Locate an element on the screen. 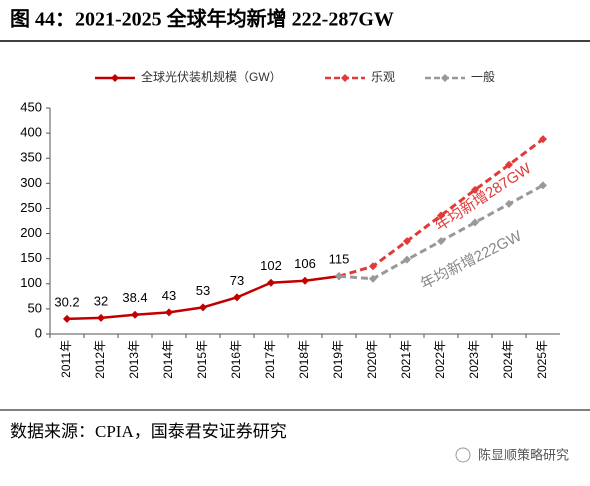 The image size is (590, 486). y-tick-label: 100 is located at coordinates (31, 282).